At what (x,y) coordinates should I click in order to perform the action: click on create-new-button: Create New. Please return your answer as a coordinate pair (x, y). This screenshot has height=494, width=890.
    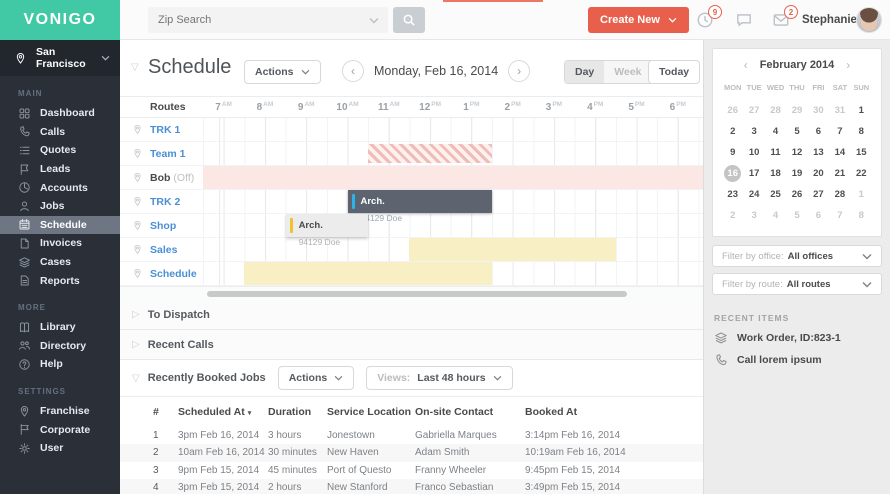
    Looking at the image, I should click on (638, 20).